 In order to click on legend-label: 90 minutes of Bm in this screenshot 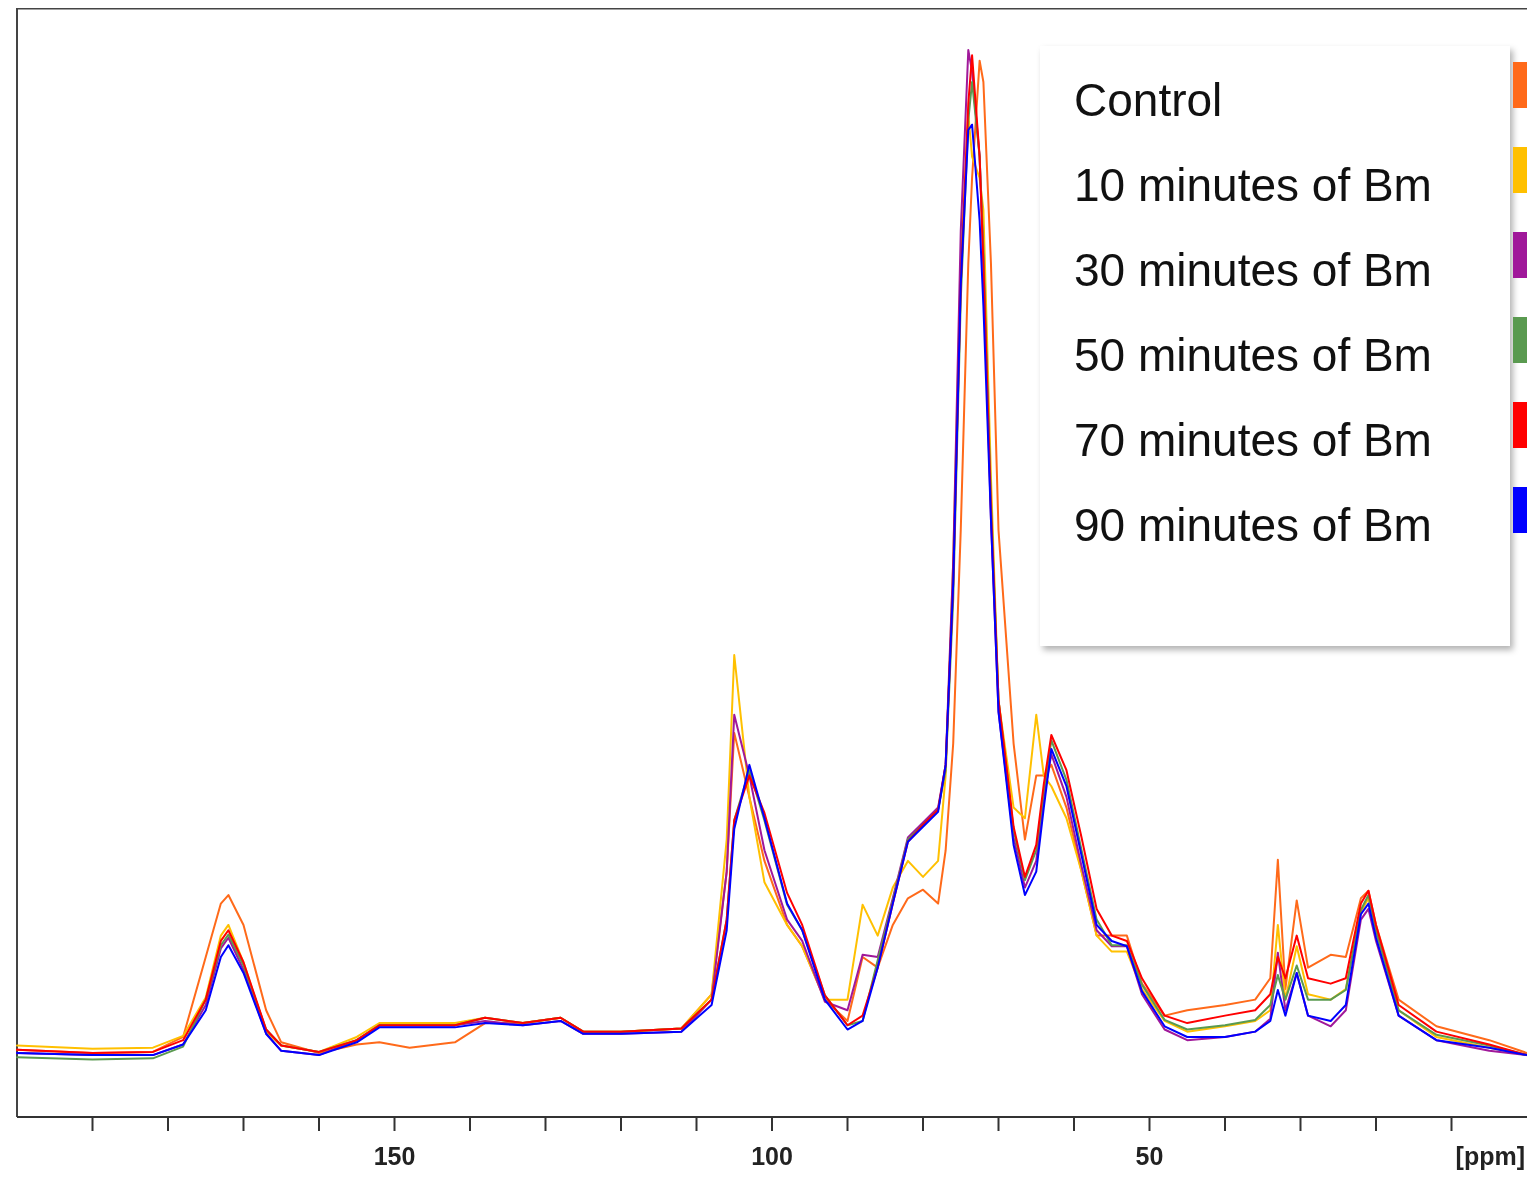, I will do `click(1253, 525)`.